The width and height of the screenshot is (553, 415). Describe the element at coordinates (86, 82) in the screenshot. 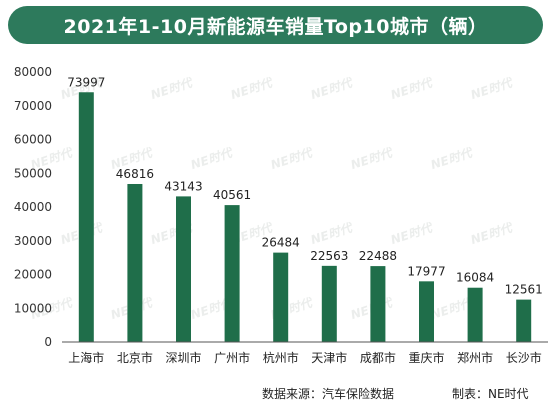

I see `bar-value-label: 73997` at that location.